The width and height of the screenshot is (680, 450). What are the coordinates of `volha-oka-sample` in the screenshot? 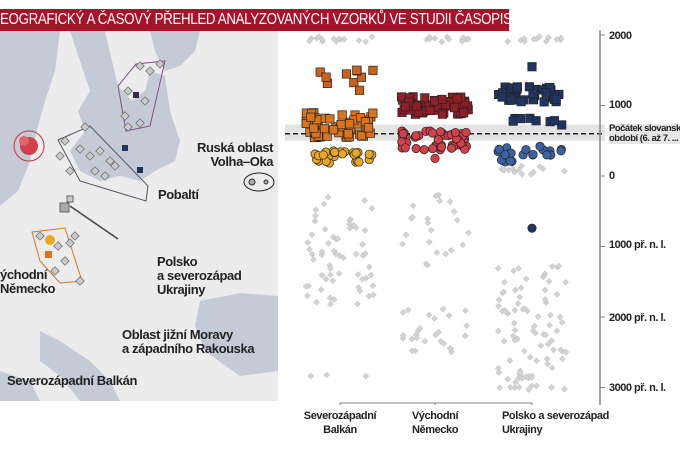 It's located at (252, 182).